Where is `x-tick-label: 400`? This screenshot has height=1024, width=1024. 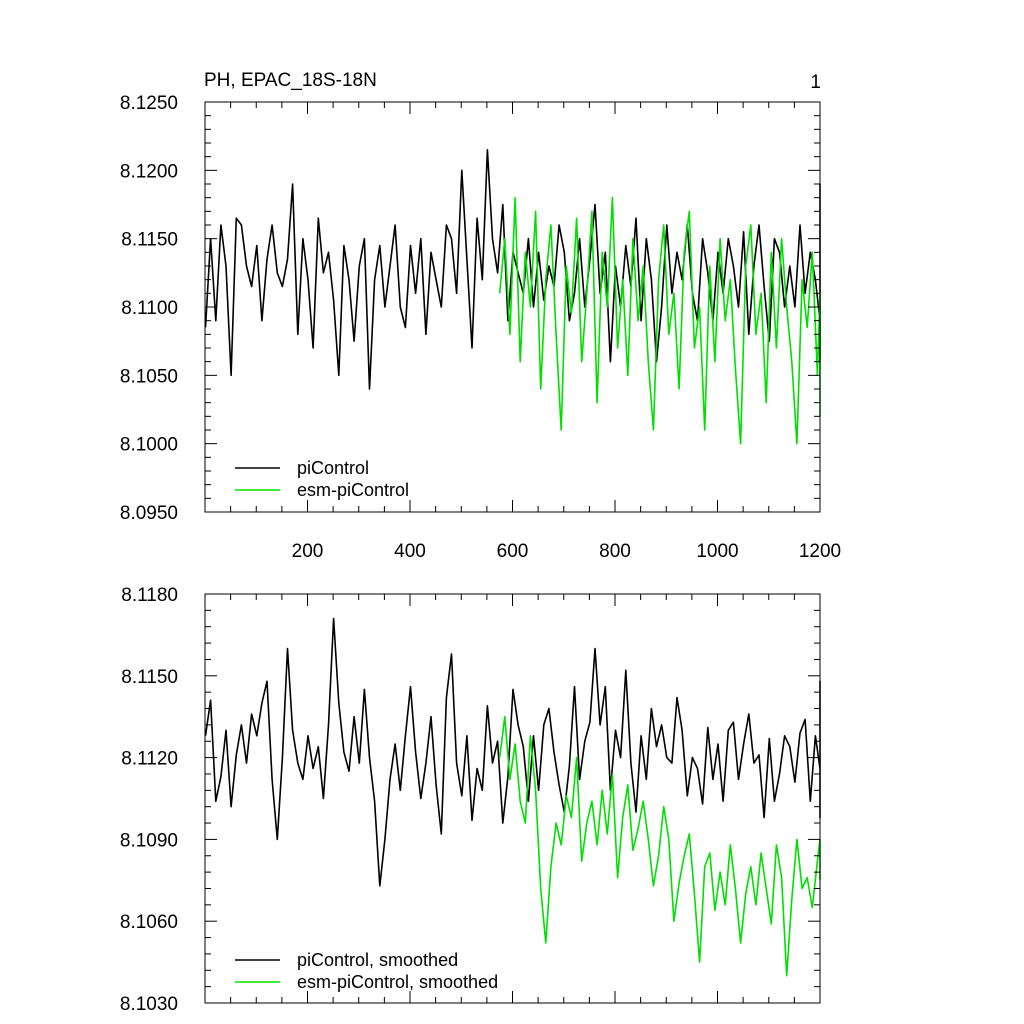 x-tick-label: 400 is located at coordinates (410, 551).